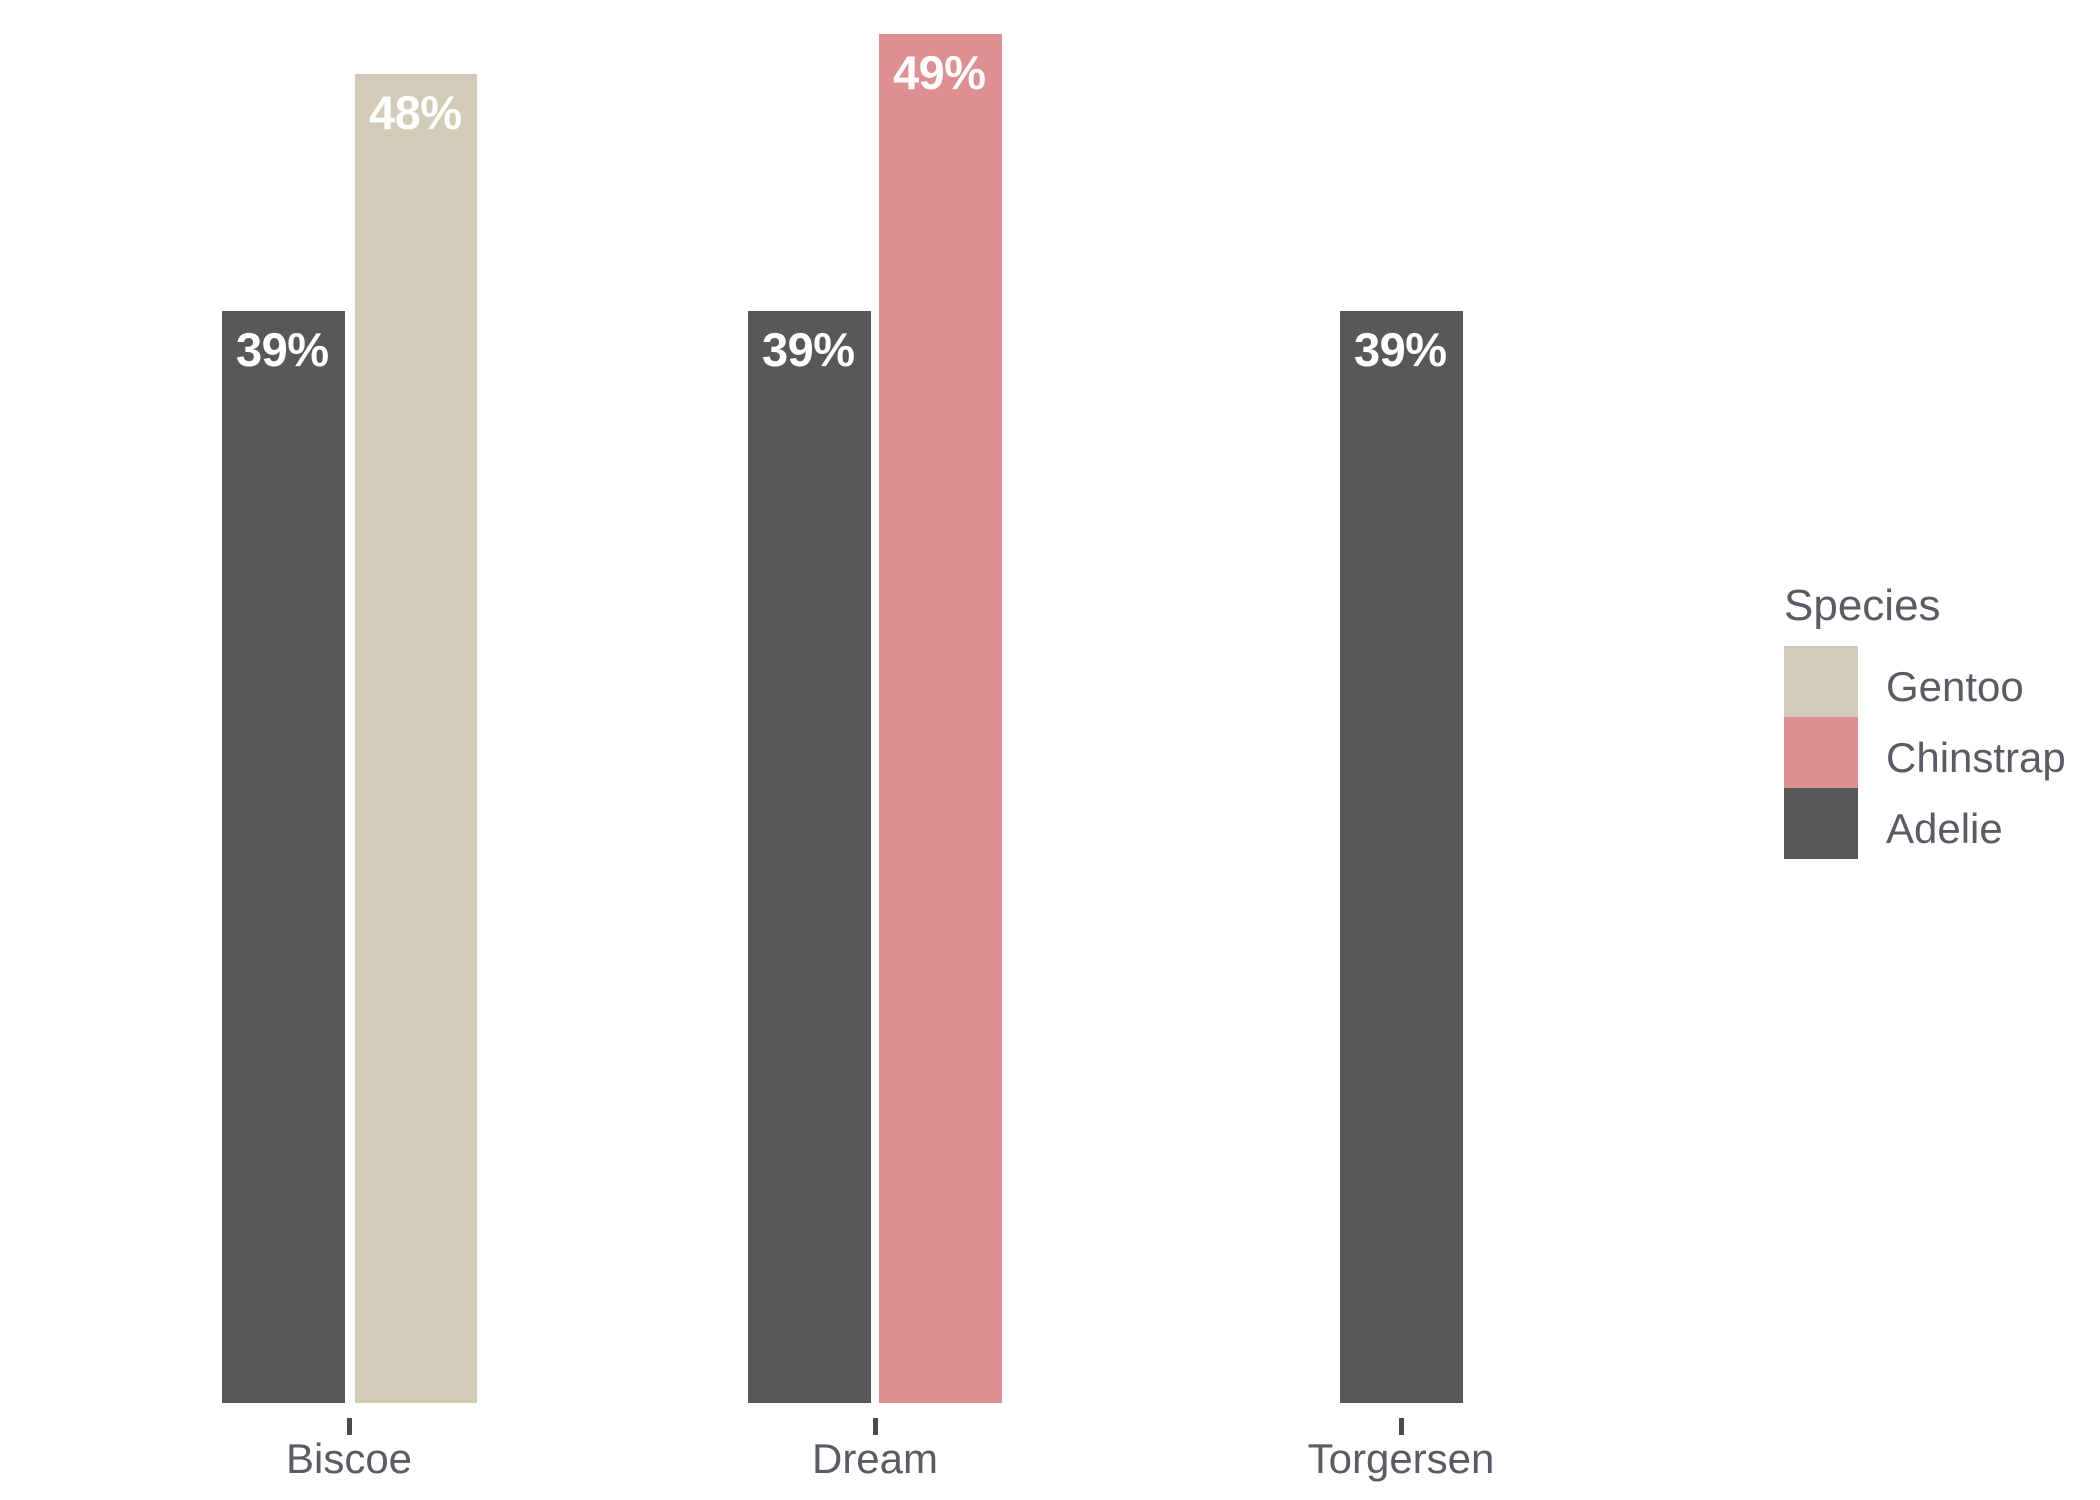  What do you see at coordinates (415, 112) in the screenshot?
I see `bar-value-label: 48%` at bounding box center [415, 112].